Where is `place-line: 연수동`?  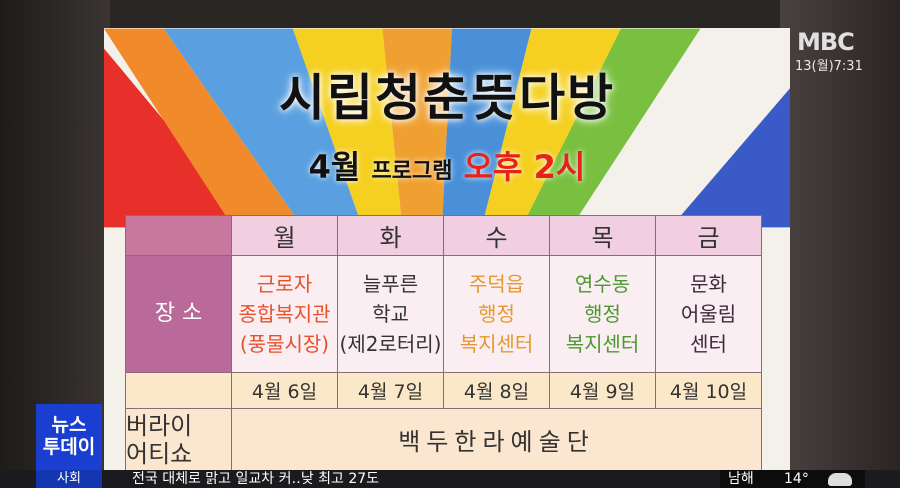
place-line: 연수동 is located at coordinates (602, 284).